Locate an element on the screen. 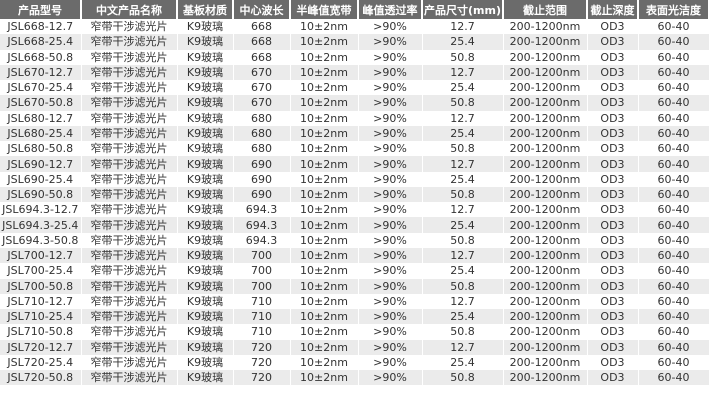  cell-model: JSL680-25.4 is located at coordinates (41, 133).